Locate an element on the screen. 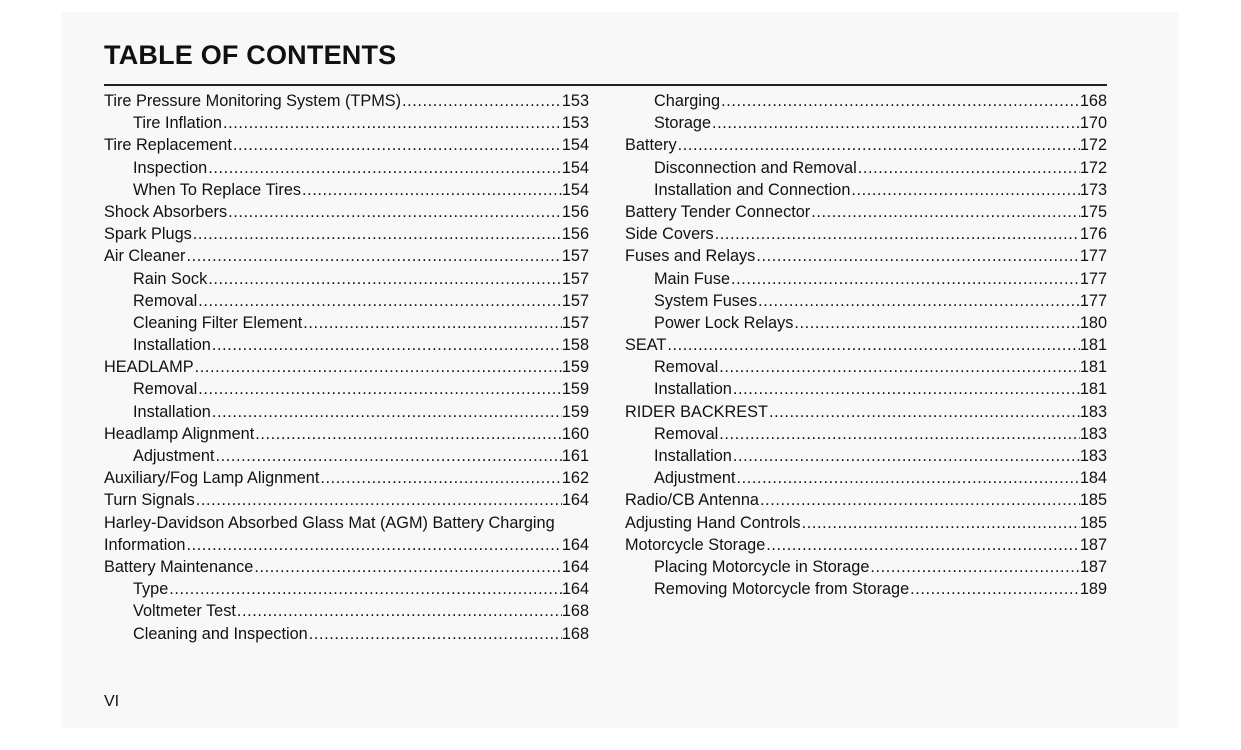  toc-entry: Installation 159 is located at coordinates (346, 412).